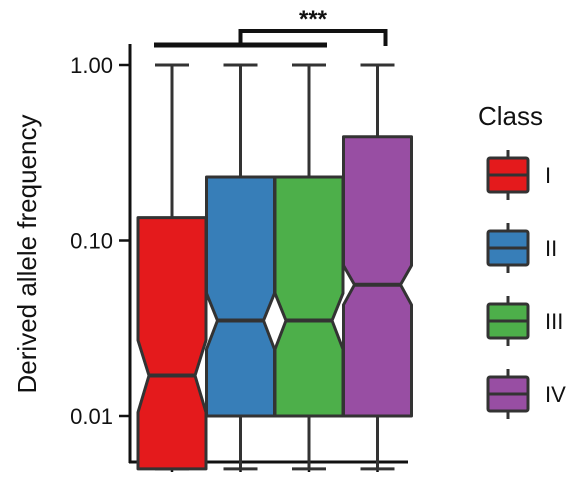 The width and height of the screenshot is (574, 499). Describe the element at coordinates (271, 27) in the screenshot. I see `significance-brackets: ***` at that location.